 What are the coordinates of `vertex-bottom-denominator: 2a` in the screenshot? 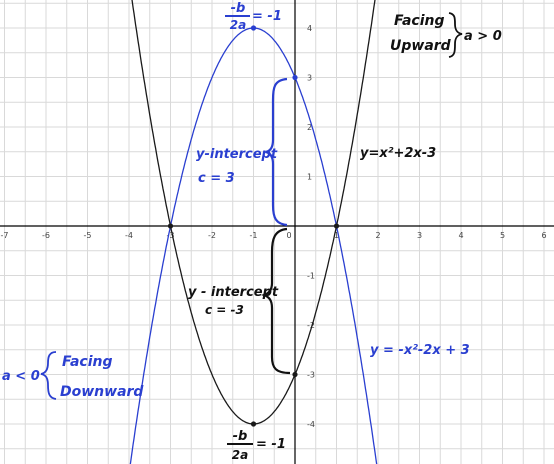 It's located at (240, 455).